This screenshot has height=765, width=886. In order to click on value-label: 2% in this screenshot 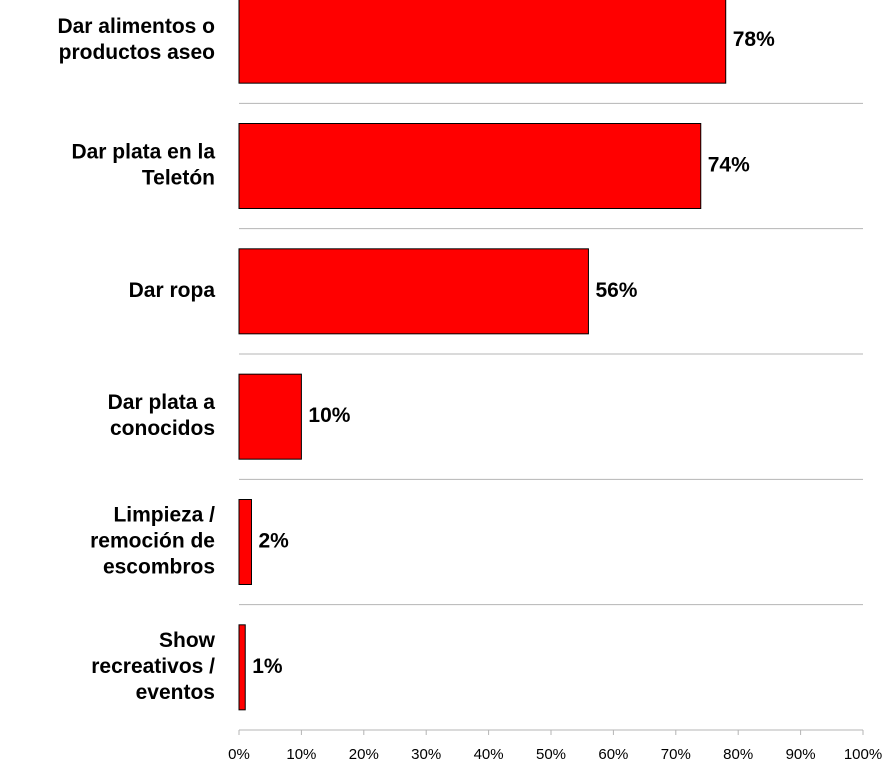, I will do `click(273, 541)`.